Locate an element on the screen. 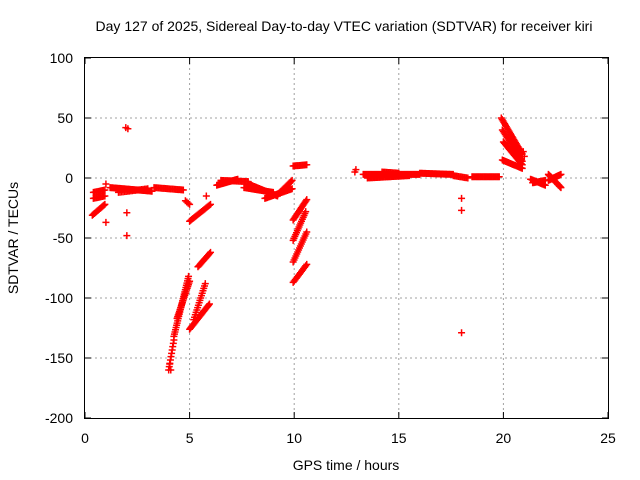 The height and width of the screenshot is (480, 640). y-tick-labels: 100 50 0 -50 -100 -150 -200 is located at coordinates (59, 238).